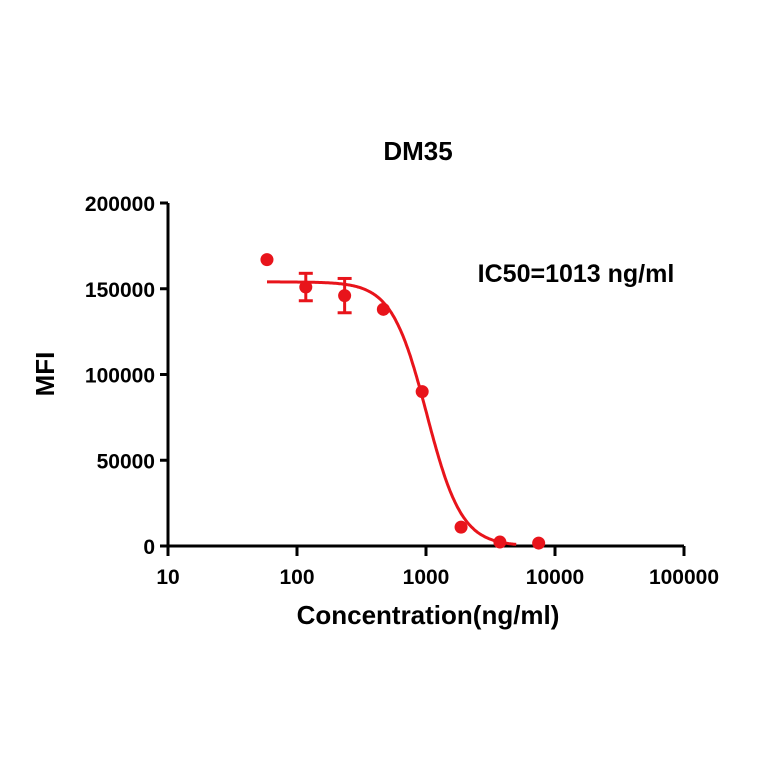  I want to click on x-tick-label: 100000, so click(684, 577).